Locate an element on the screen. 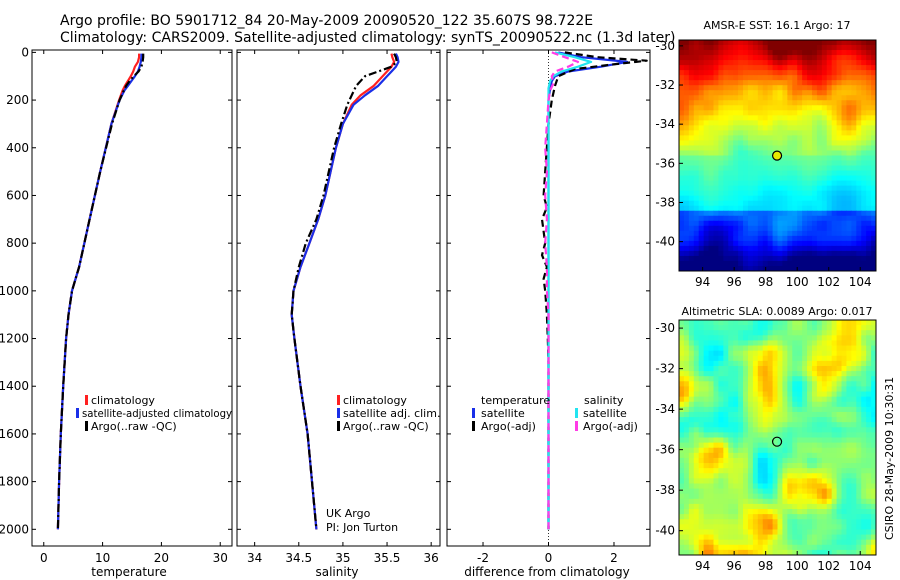 The width and height of the screenshot is (900, 580). legend-swatch-satellite is located at coordinates (77, 413).